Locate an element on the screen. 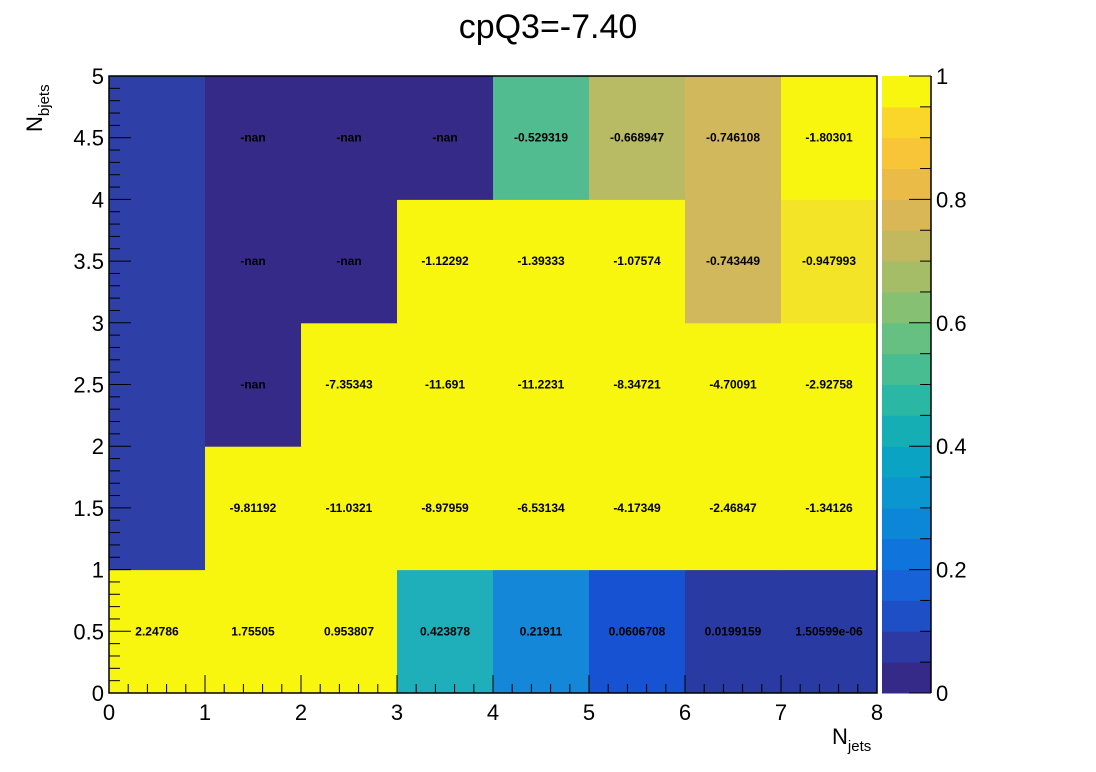 The width and height of the screenshot is (1096, 772). cell-value-label: -11.2231 is located at coordinates (541, 385).